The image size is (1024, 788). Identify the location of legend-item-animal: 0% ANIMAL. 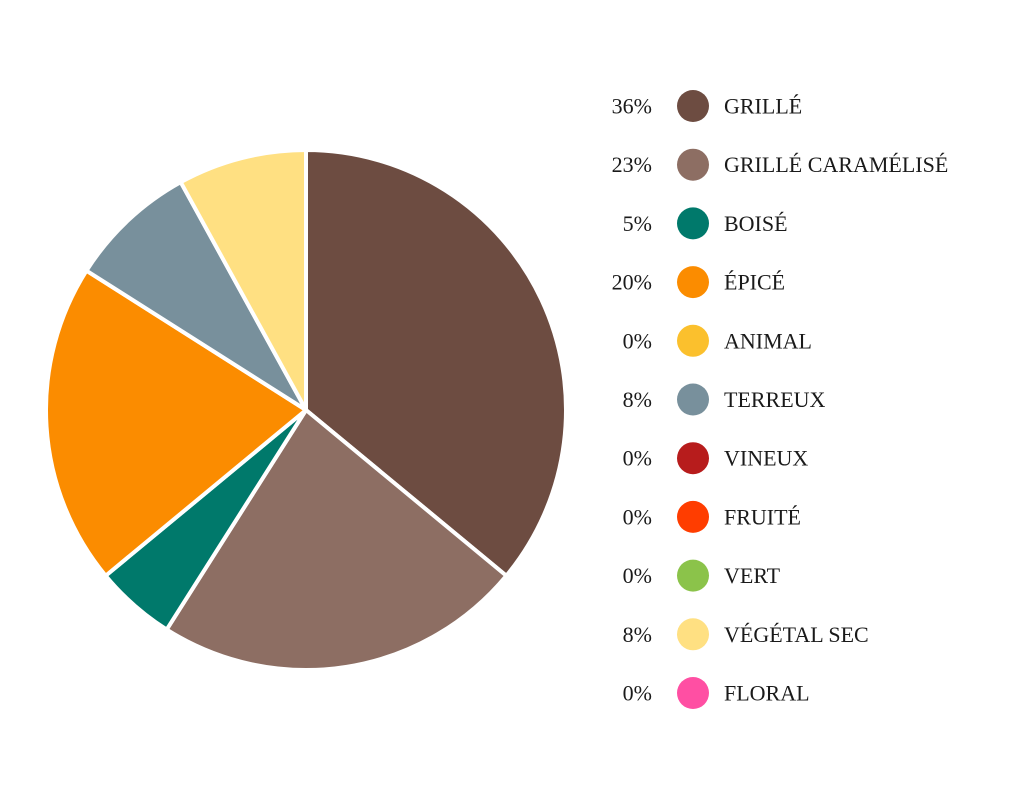
(717, 340).